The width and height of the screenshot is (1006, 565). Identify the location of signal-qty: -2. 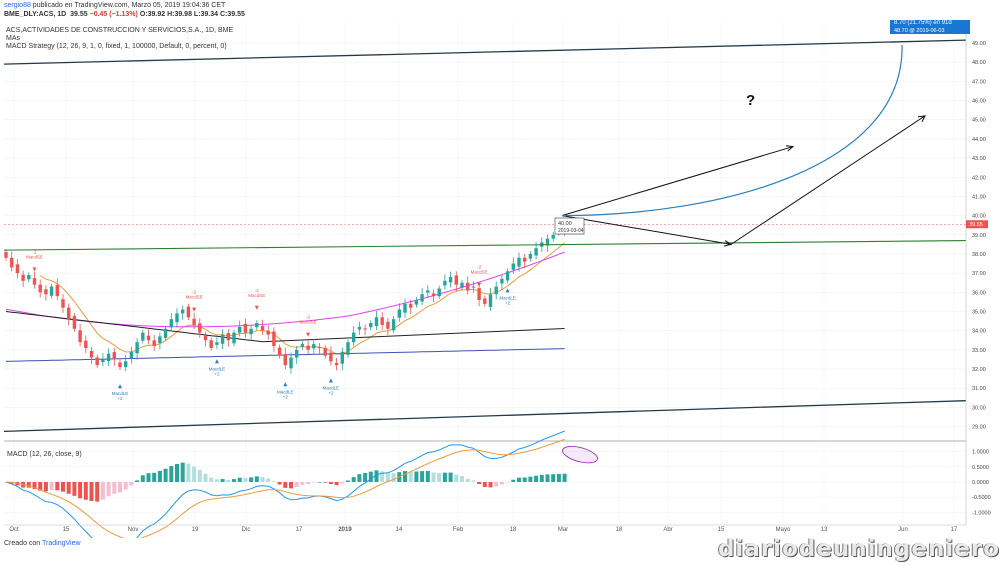
(257, 290).